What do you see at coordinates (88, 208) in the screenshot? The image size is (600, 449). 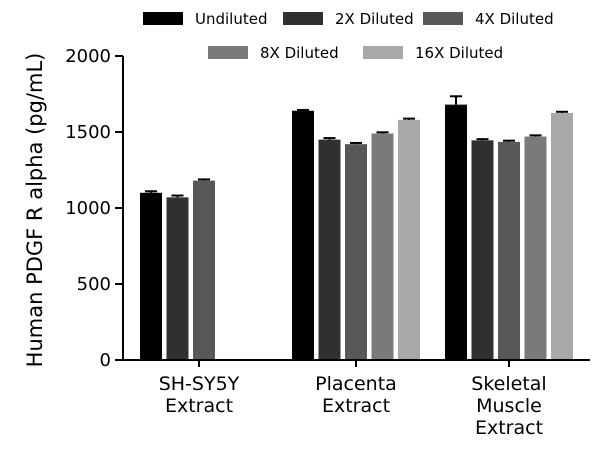 I see `y-tick-label: 1000` at bounding box center [88, 208].